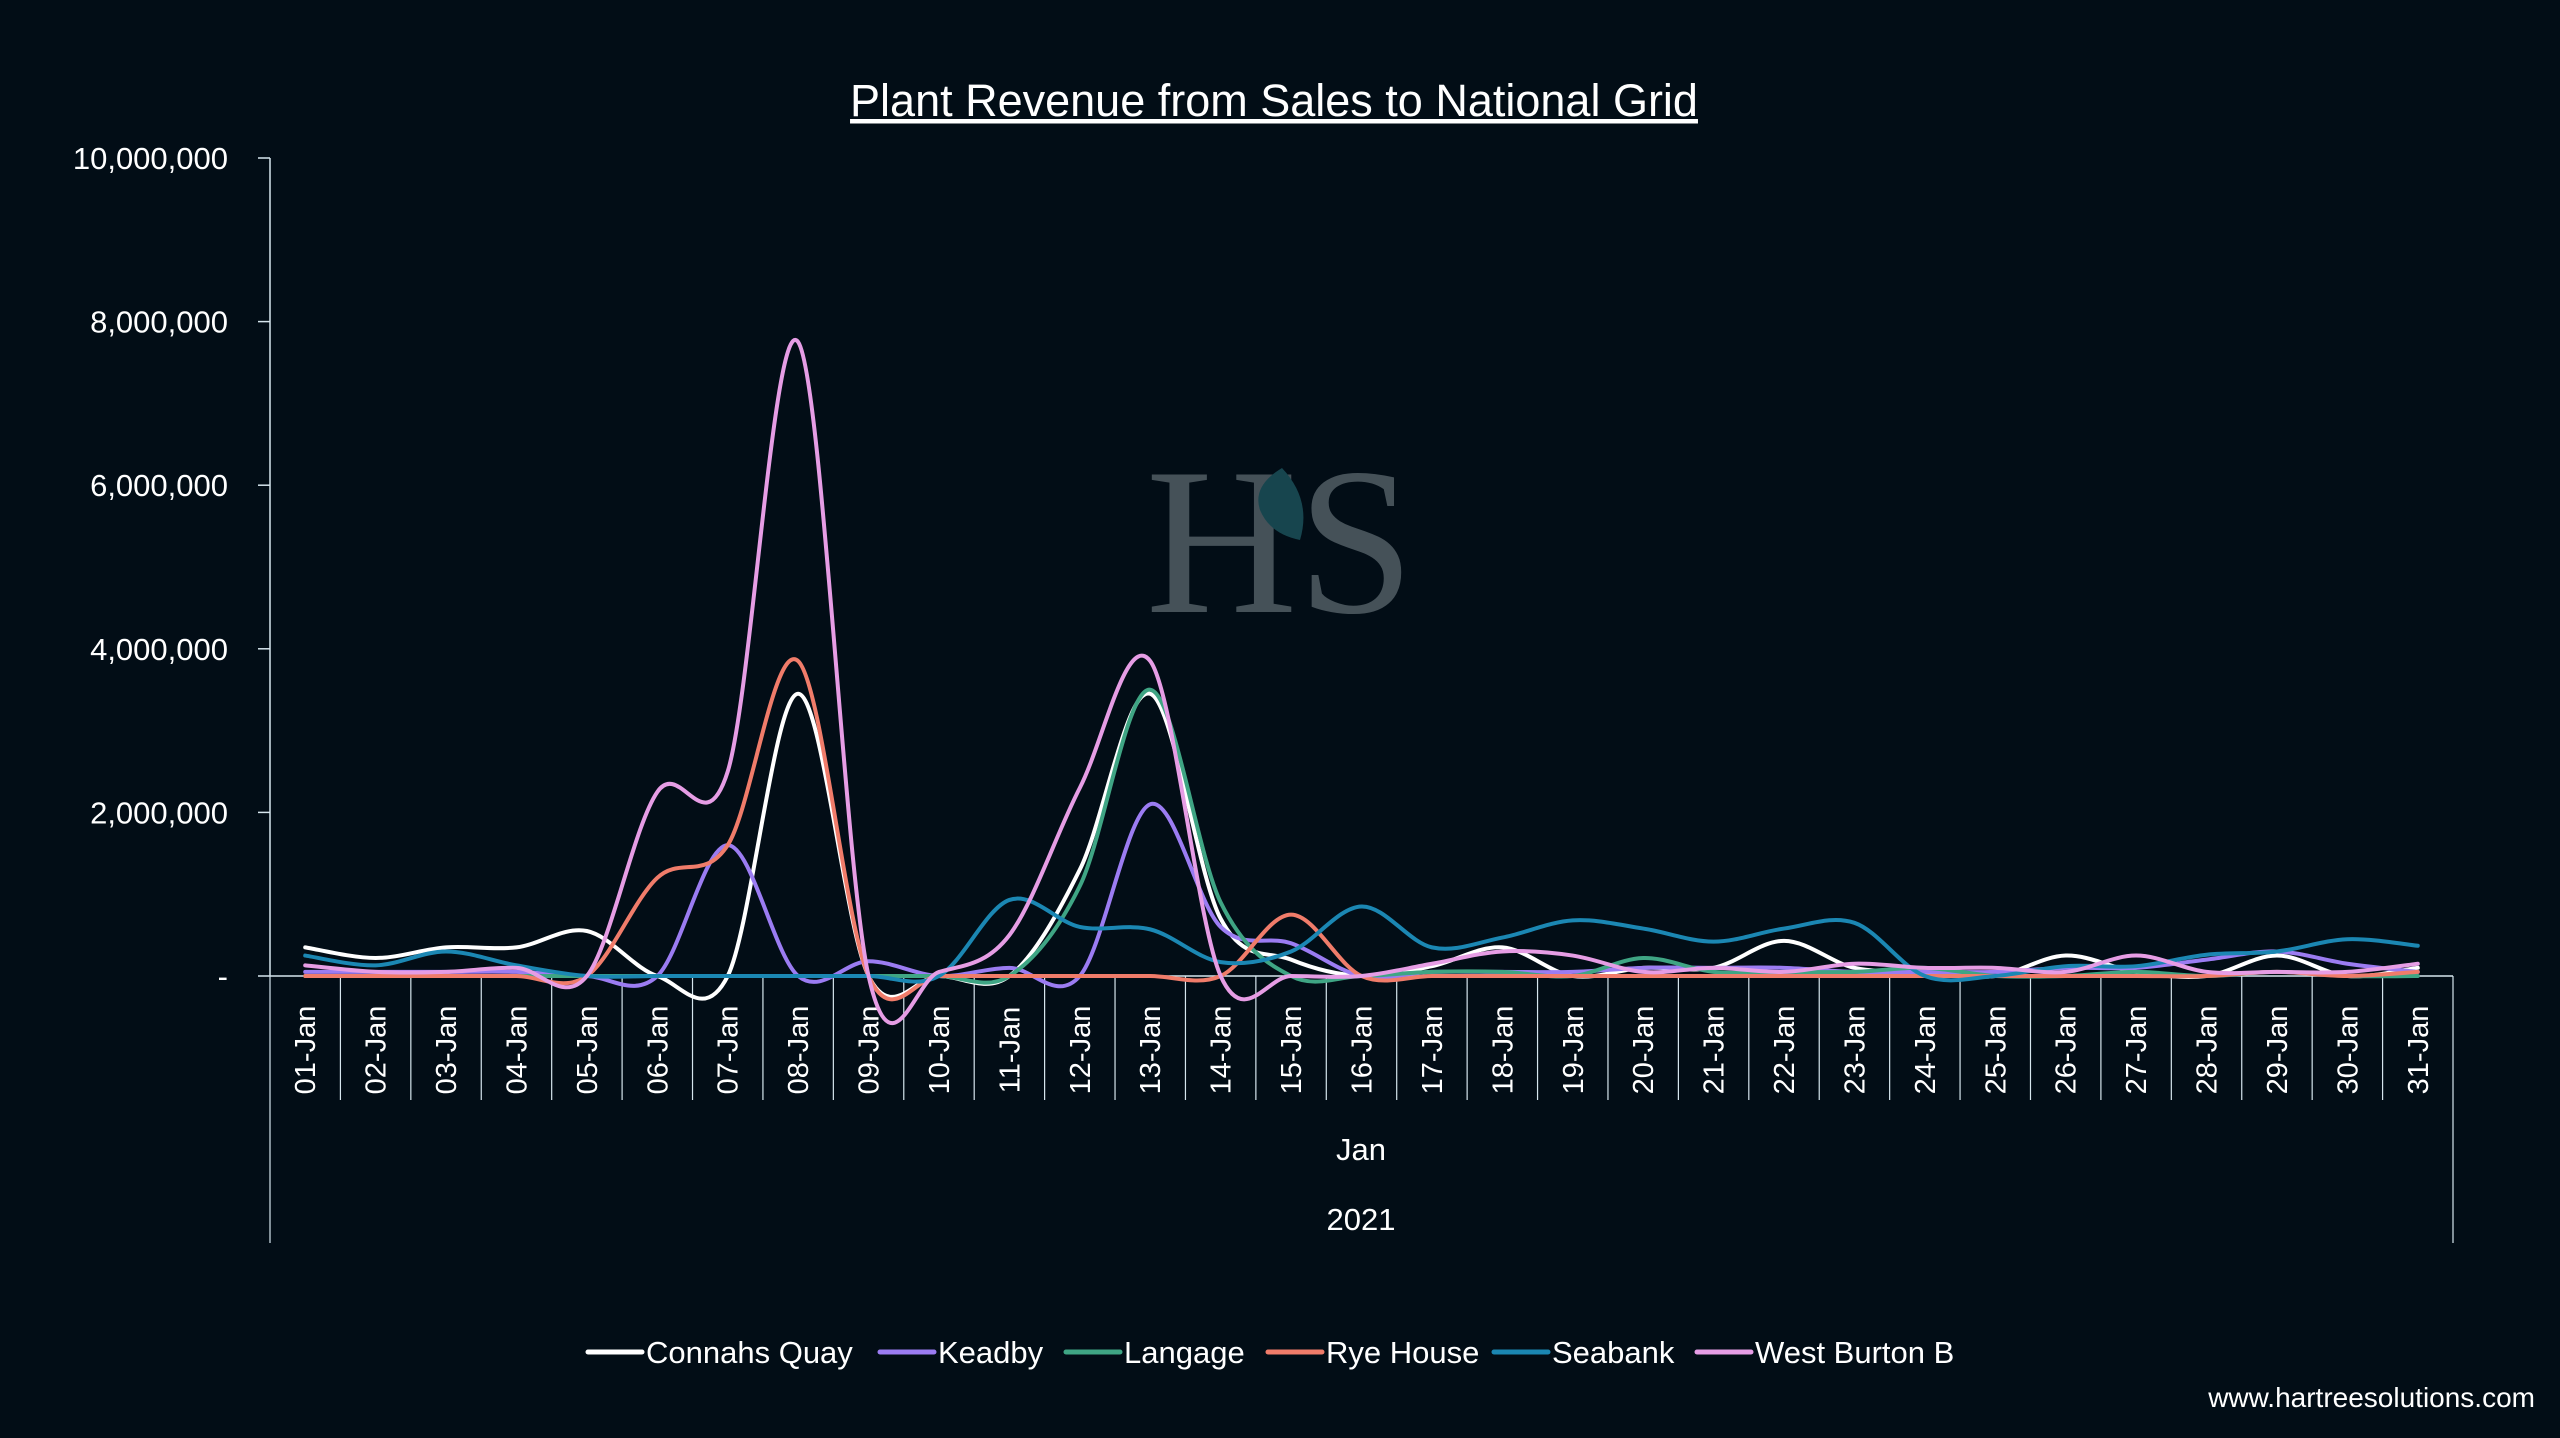  Describe the element at coordinates (1613, 1352) in the screenshot. I see `legend-label-seabank: Seabank` at that location.